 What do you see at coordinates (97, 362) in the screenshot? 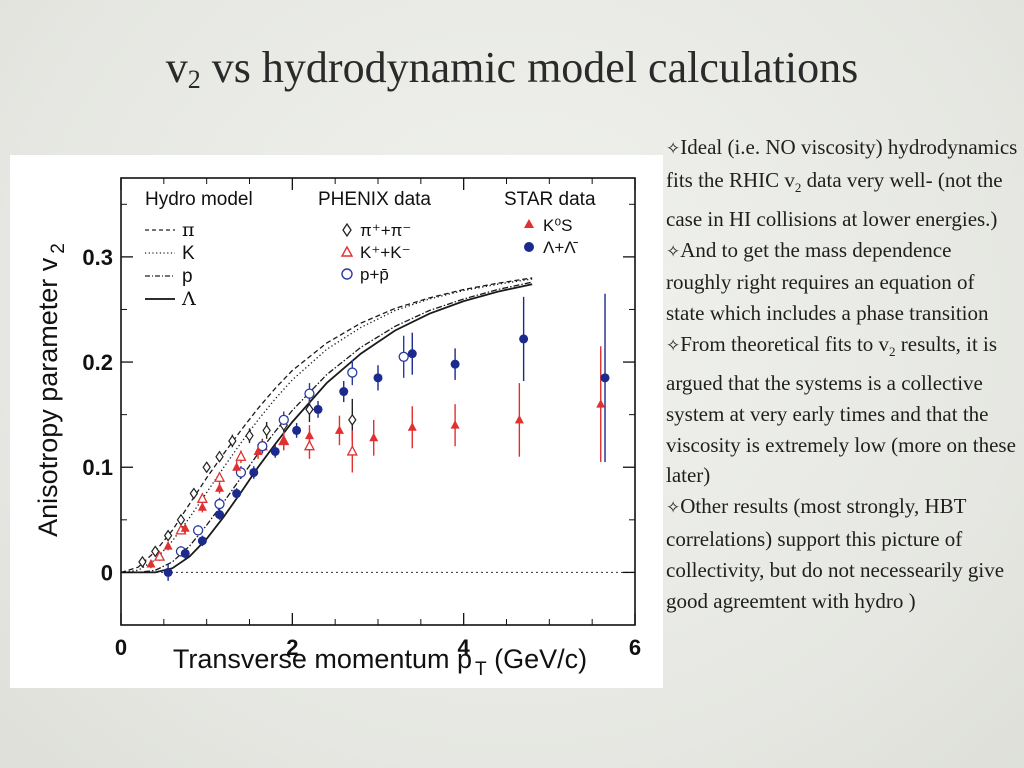
I see `y-tick-label: 0.2` at bounding box center [97, 362].